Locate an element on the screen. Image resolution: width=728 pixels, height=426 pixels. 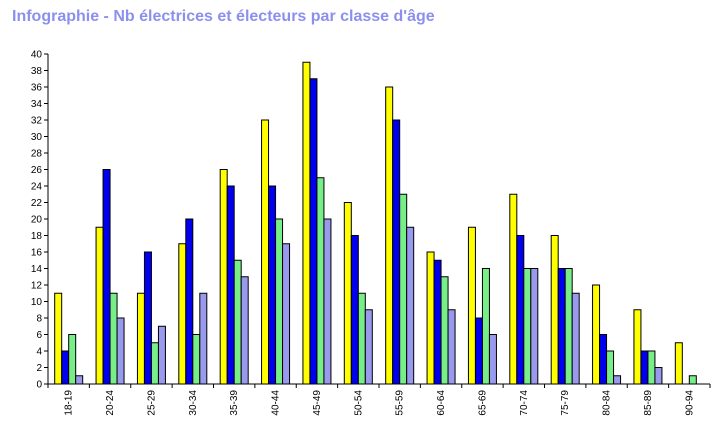
y-tick-label-34: 34 is located at coordinates (37, 104).